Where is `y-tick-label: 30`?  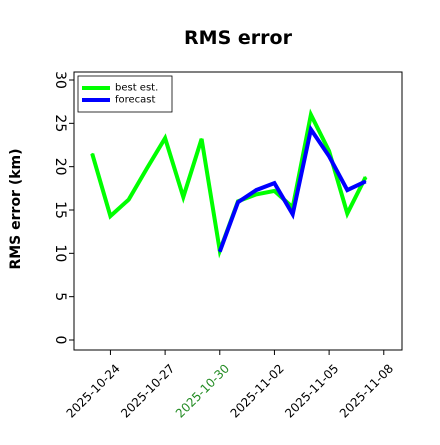
y-tick-label: 30 is located at coordinates (60, 80).